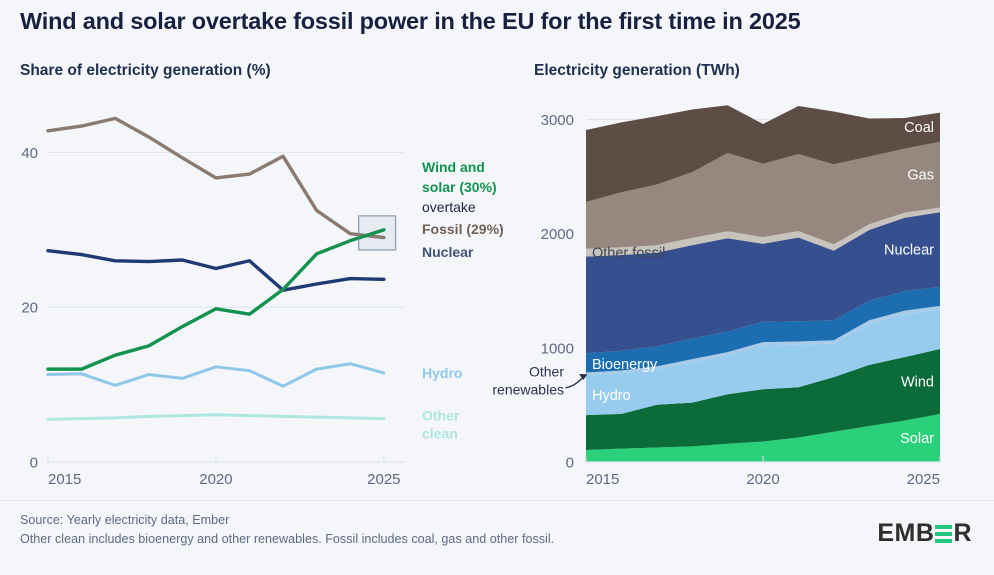  I want to click on ember-logo: EMB R, so click(924, 533).